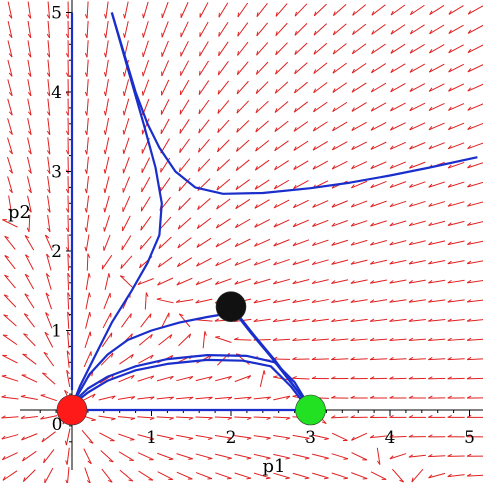  I want to click on y-tick-label: 4, so click(56, 93).